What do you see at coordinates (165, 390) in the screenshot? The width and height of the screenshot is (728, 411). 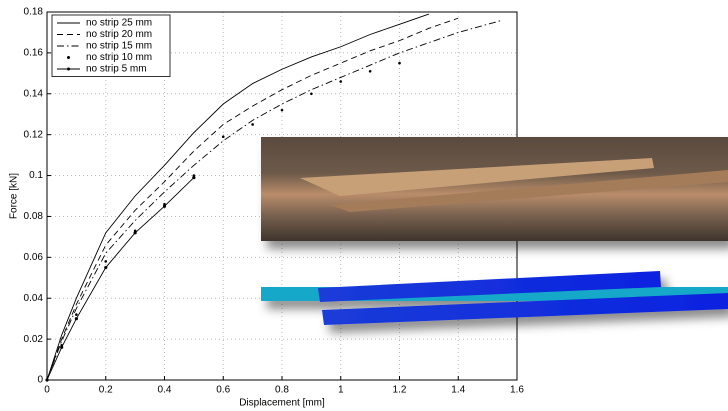 I see `x-tick-label: 0.4` at bounding box center [165, 390].